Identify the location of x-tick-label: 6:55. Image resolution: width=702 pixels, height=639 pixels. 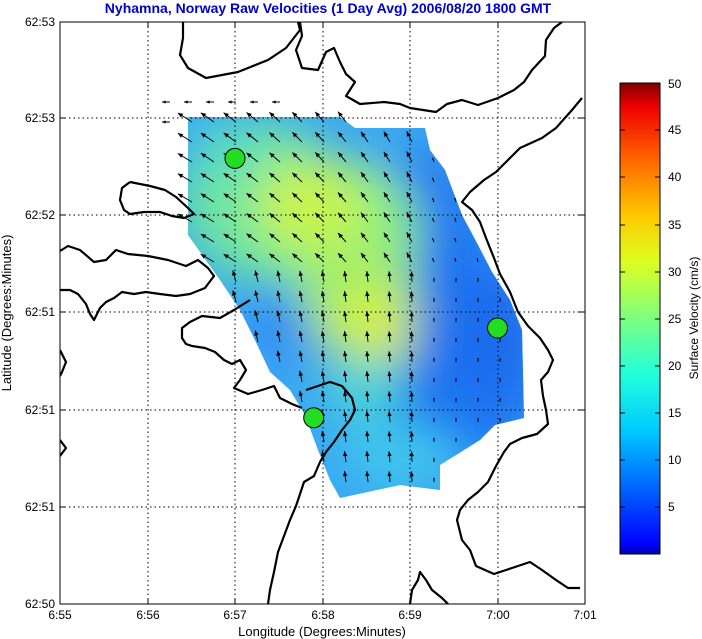
(60, 615).